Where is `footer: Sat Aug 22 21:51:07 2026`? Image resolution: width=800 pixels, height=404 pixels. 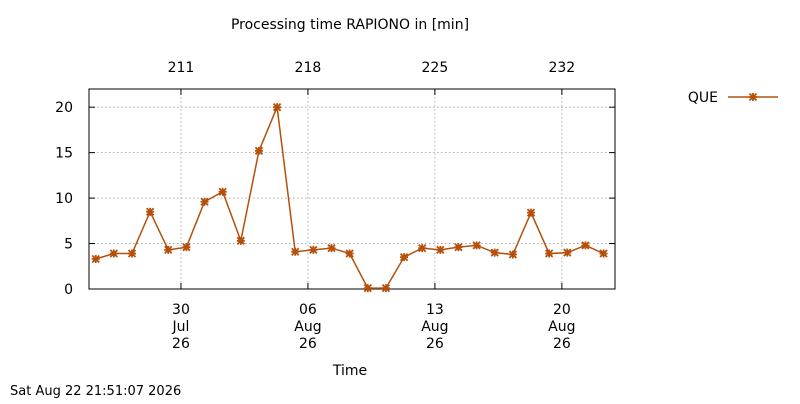 footer: Sat Aug 22 21:51:07 2026 is located at coordinates (95, 391).